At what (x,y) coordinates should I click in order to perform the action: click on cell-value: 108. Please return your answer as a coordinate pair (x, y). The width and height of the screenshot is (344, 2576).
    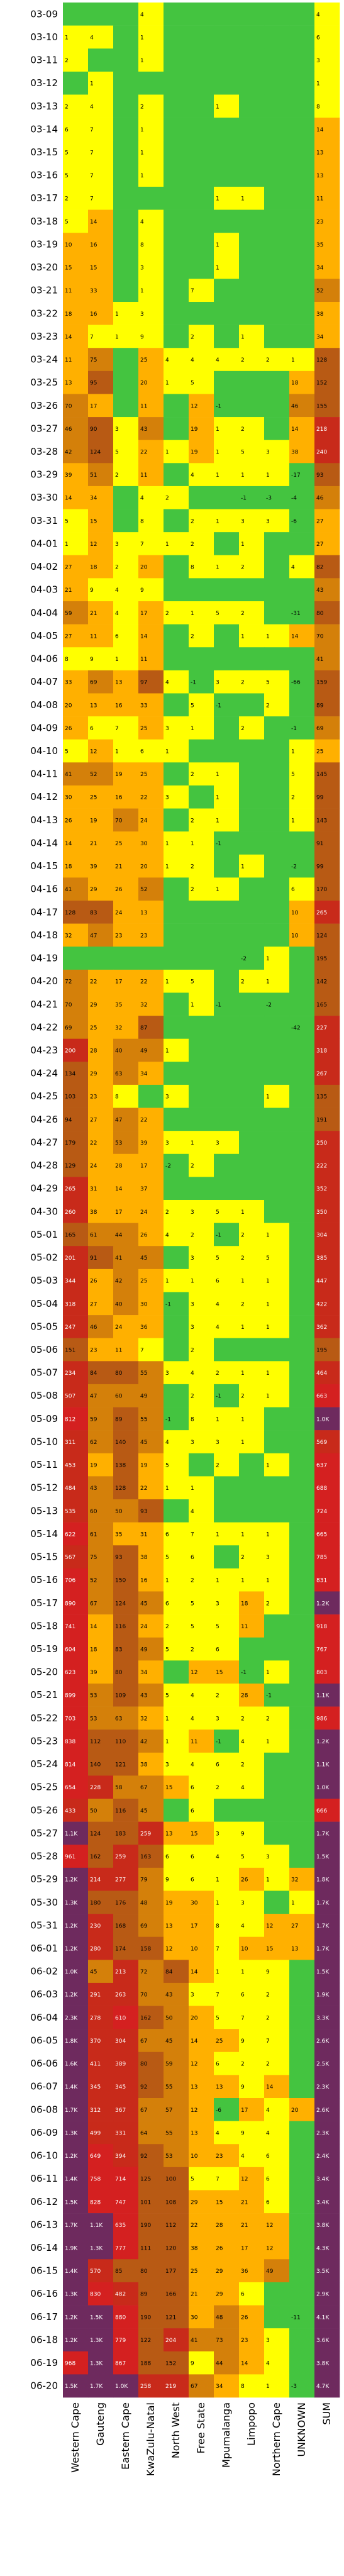
    Looking at the image, I should click on (170, 2202).